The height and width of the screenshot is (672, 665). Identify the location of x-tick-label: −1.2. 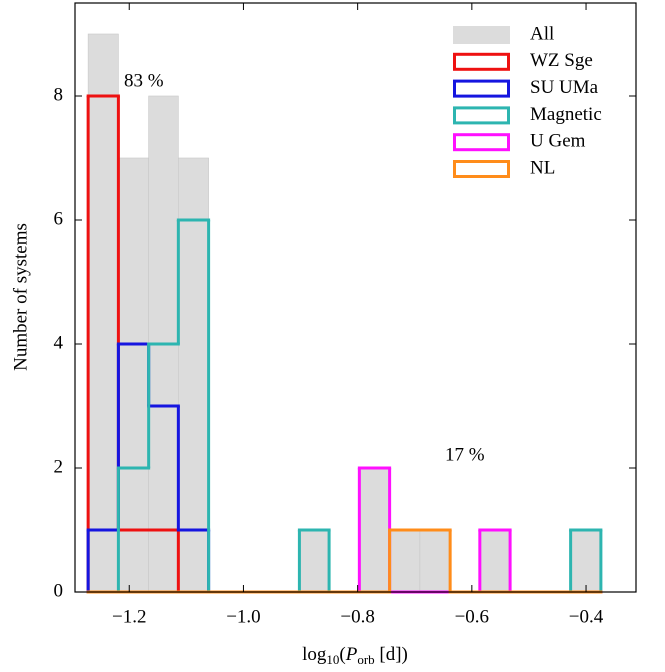
(129, 616).